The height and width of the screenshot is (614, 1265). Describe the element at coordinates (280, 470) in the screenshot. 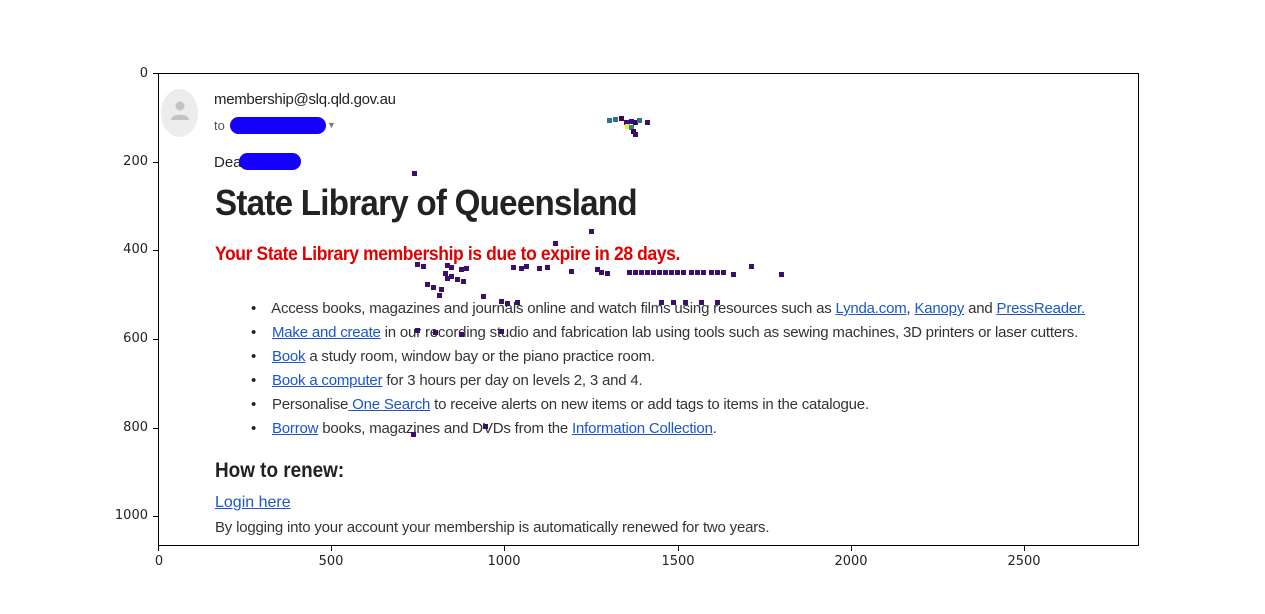

I see `renew-heading: How to renew:` at that location.